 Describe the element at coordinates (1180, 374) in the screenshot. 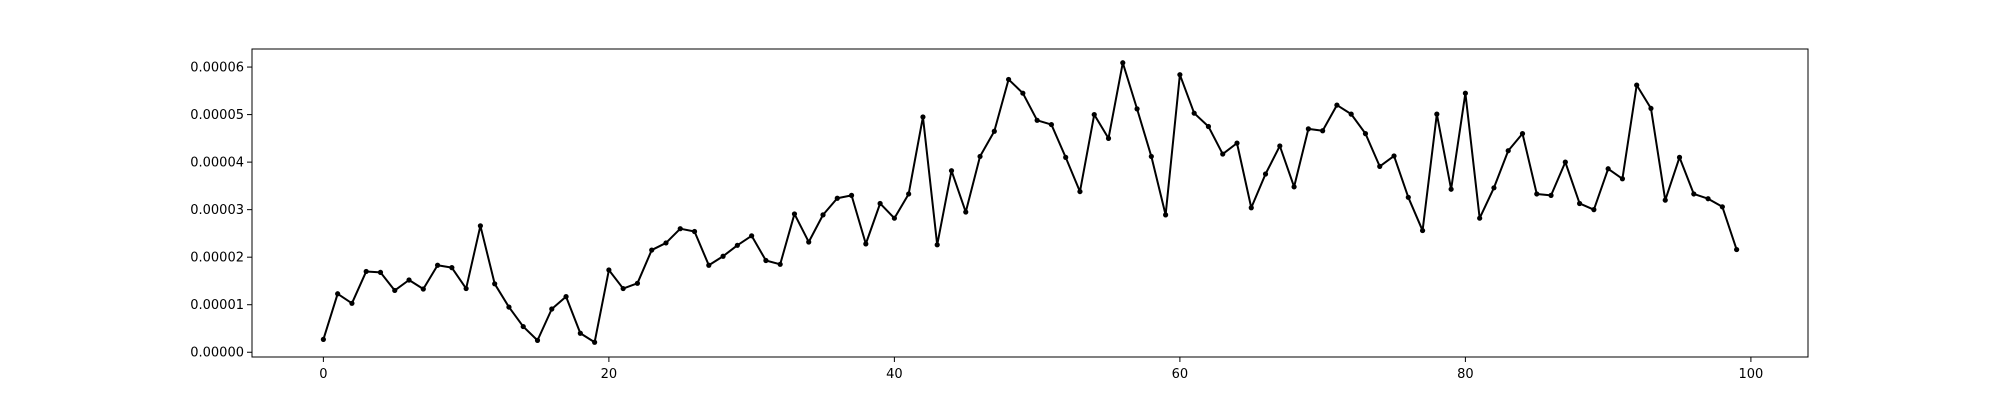

I see `x-tick-label: 60` at that location.